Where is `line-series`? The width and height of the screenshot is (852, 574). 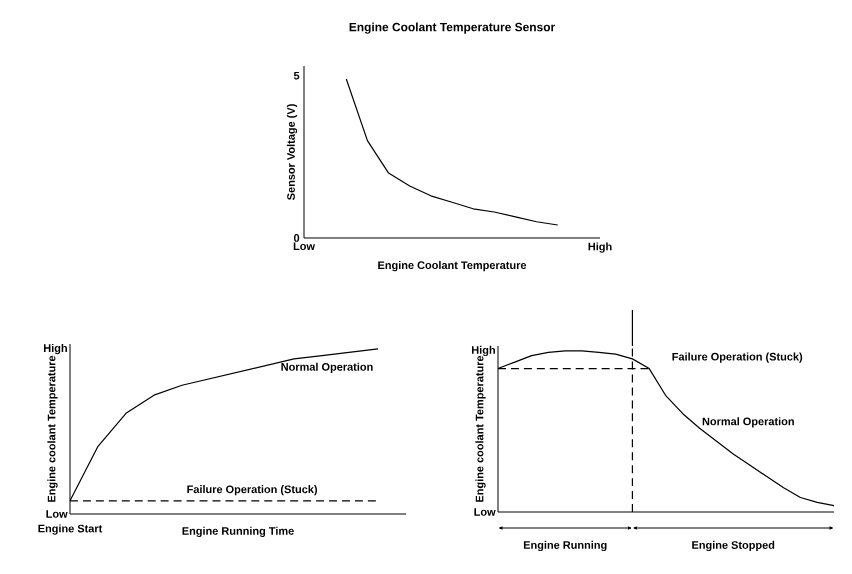 line-series is located at coordinates (452, 152).